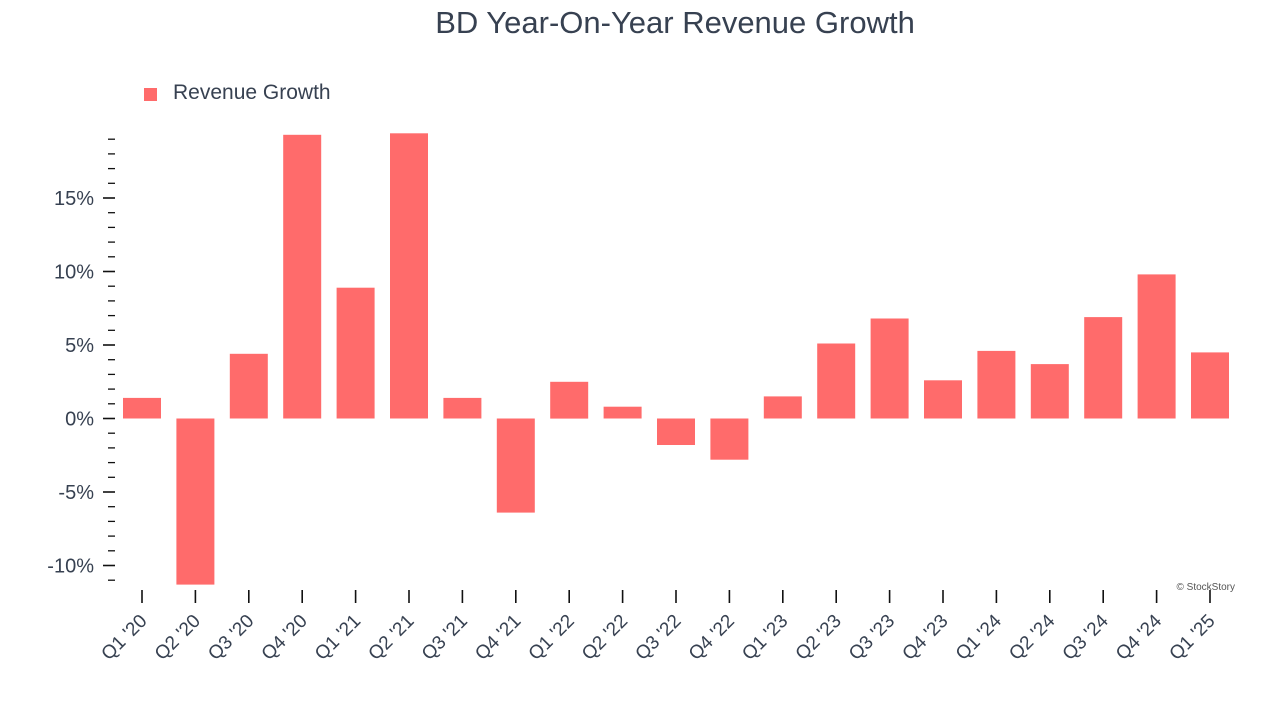 The width and height of the screenshot is (1280, 720). What do you see at coordinates (1139, 637) in the screenshot?
I see `x-tick-label: Q4 '24` at bounding box center [1139, 637].